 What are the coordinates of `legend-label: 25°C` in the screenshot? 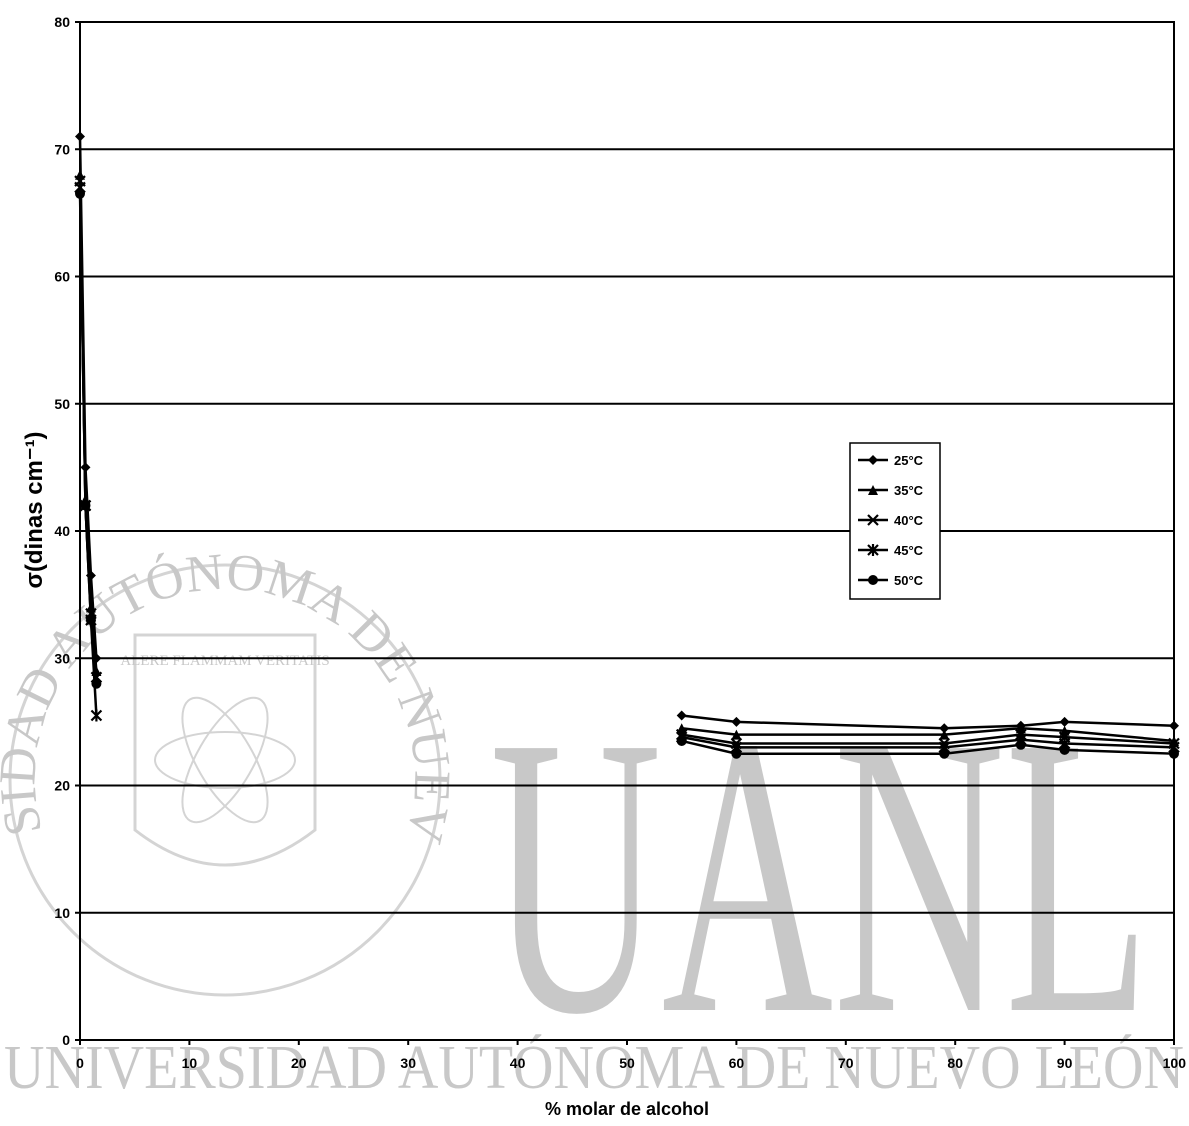 It's located at (909, 460).